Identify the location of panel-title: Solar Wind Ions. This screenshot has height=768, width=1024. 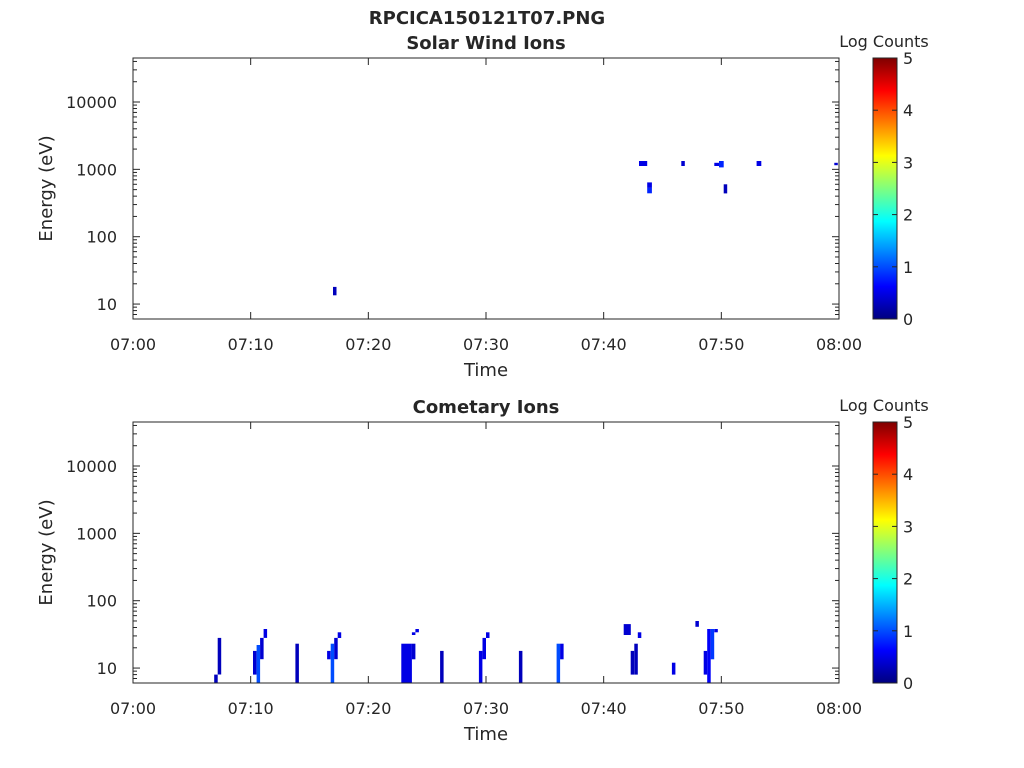
(485, 43).